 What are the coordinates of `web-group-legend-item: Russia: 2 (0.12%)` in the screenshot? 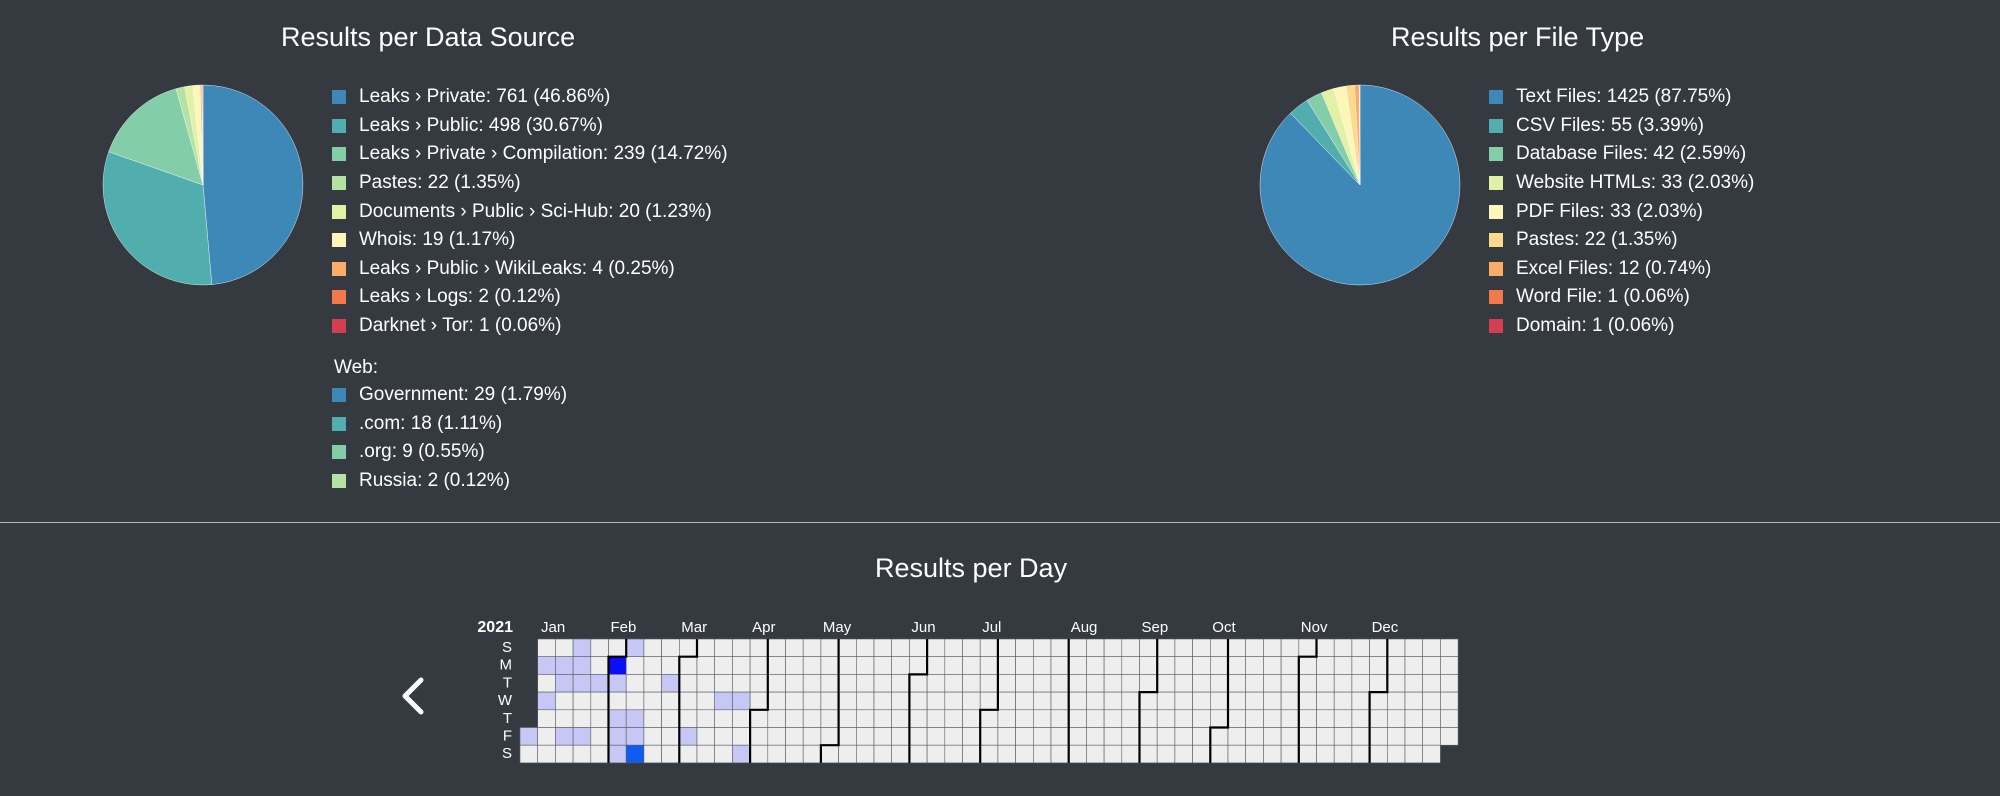 It's located at (449, 481).